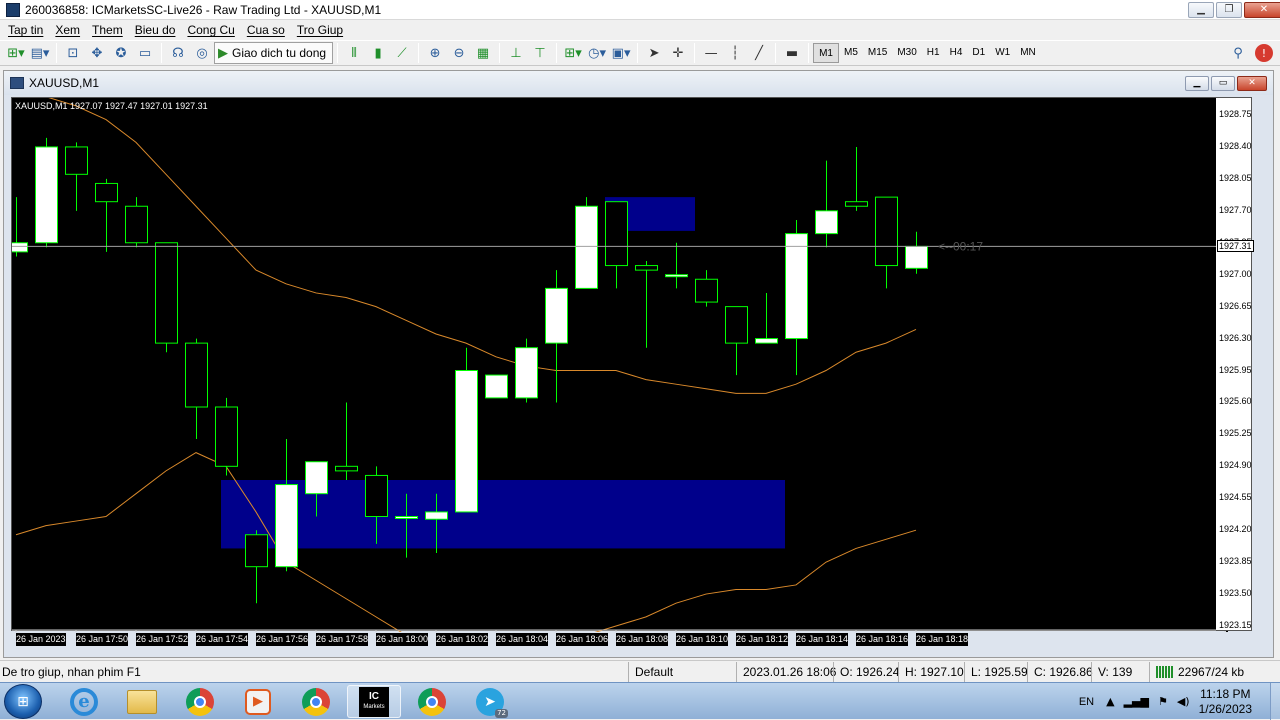 This screenshot has width=1280, height=720. What do you see at coordinates (1201, 10) in the screenshot?
I see `minimize-button: ▁` at bounding box center [1201, 10].